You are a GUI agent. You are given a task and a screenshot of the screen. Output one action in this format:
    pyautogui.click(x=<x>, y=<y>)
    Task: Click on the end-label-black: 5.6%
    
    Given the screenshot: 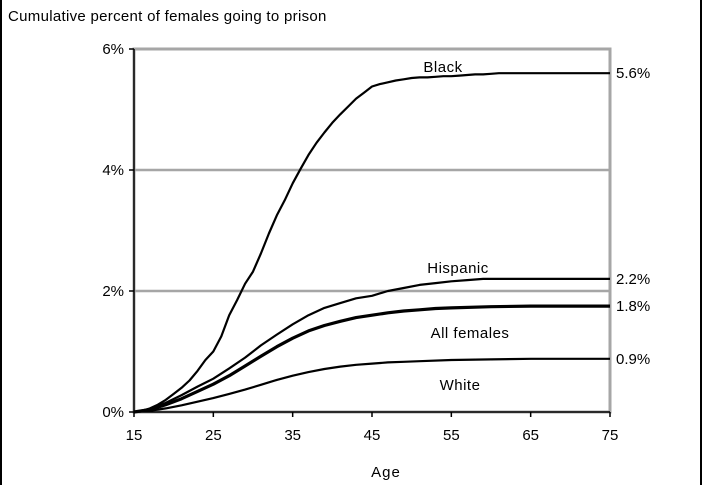 What is the action you would take?
    pyautogui.click(x=633, y=73)
    